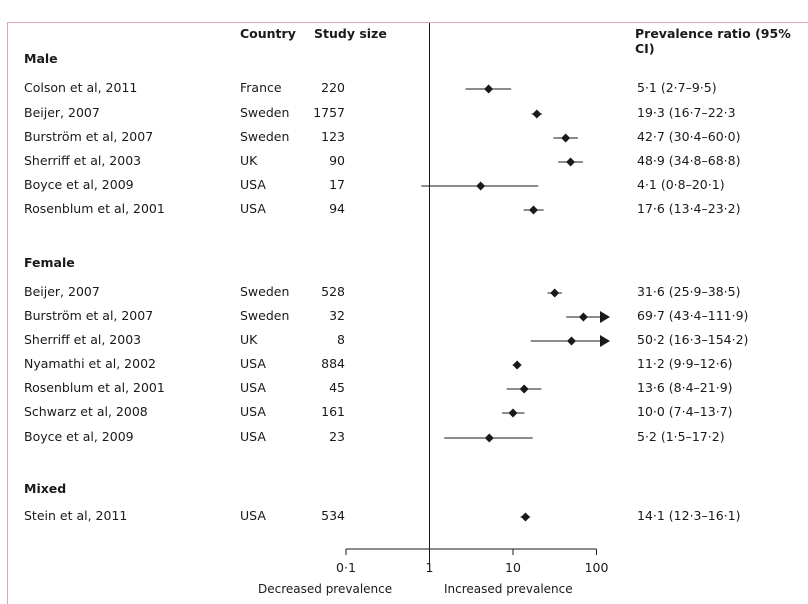  Describe the element at coordinates (333, 136) in the screenshot. I see `study-size: 123` at that location.